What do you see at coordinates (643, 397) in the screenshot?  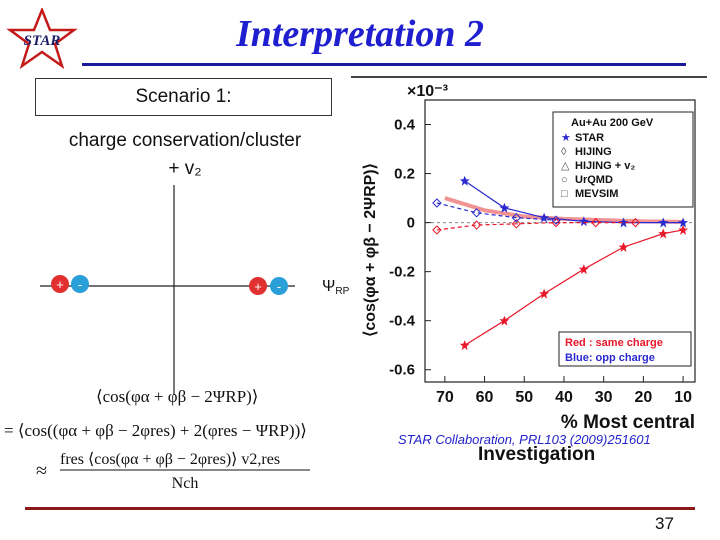 I see `x-tick-label: 20` at bounding box center [643, 397].